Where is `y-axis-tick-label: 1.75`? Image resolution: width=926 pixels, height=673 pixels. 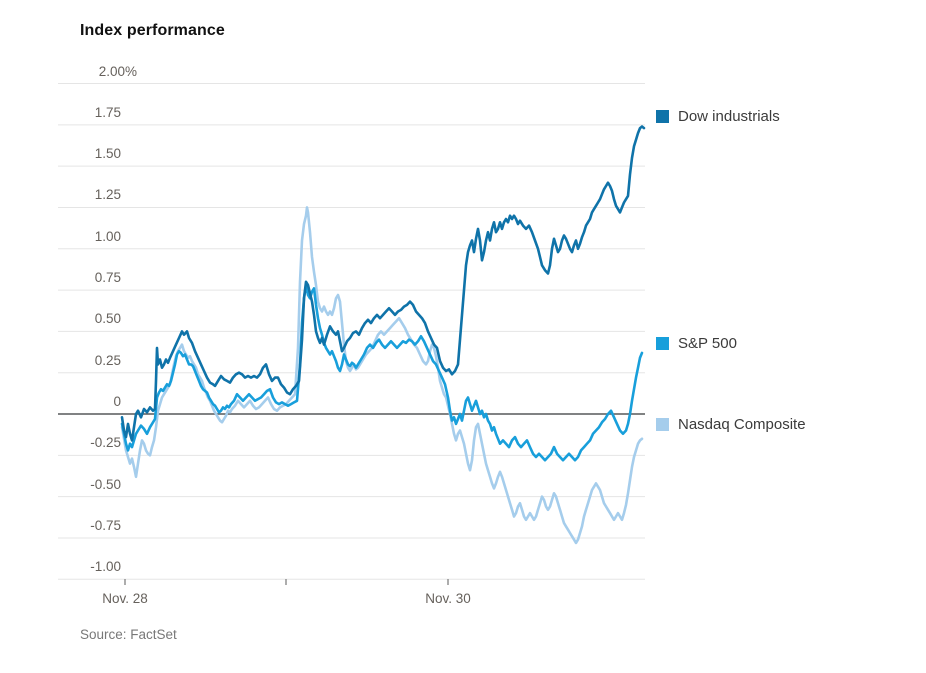 y-axis-tick-label: 1.75 is located at coordinates (107, 112).